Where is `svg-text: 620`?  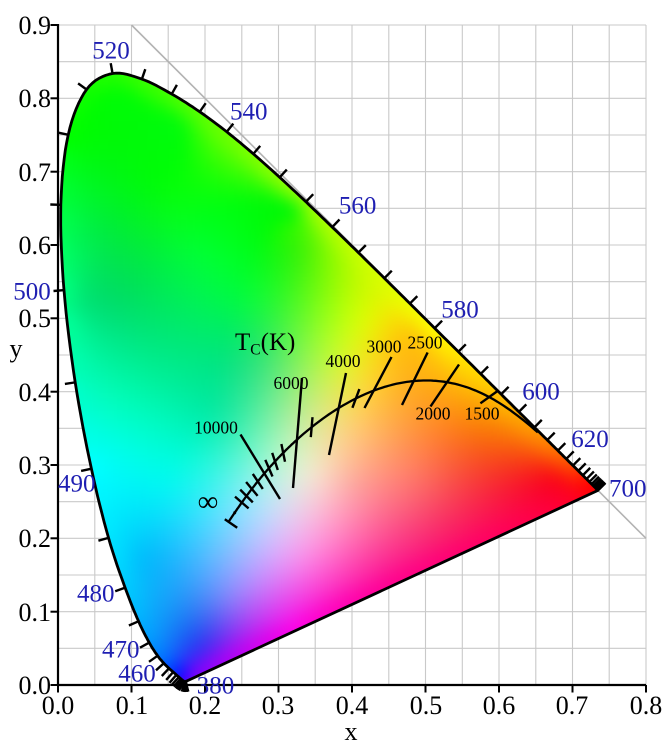 svg-text: 620 is located at coordinates (590, 439).